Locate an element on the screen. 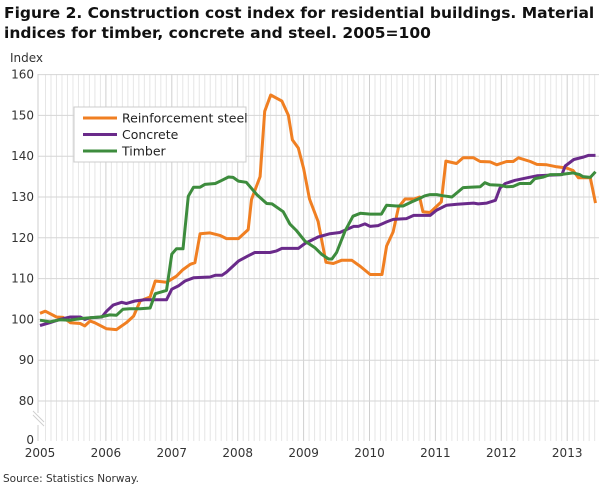  legend-label: Reinforcement steel is located at coordinates (185, 118).